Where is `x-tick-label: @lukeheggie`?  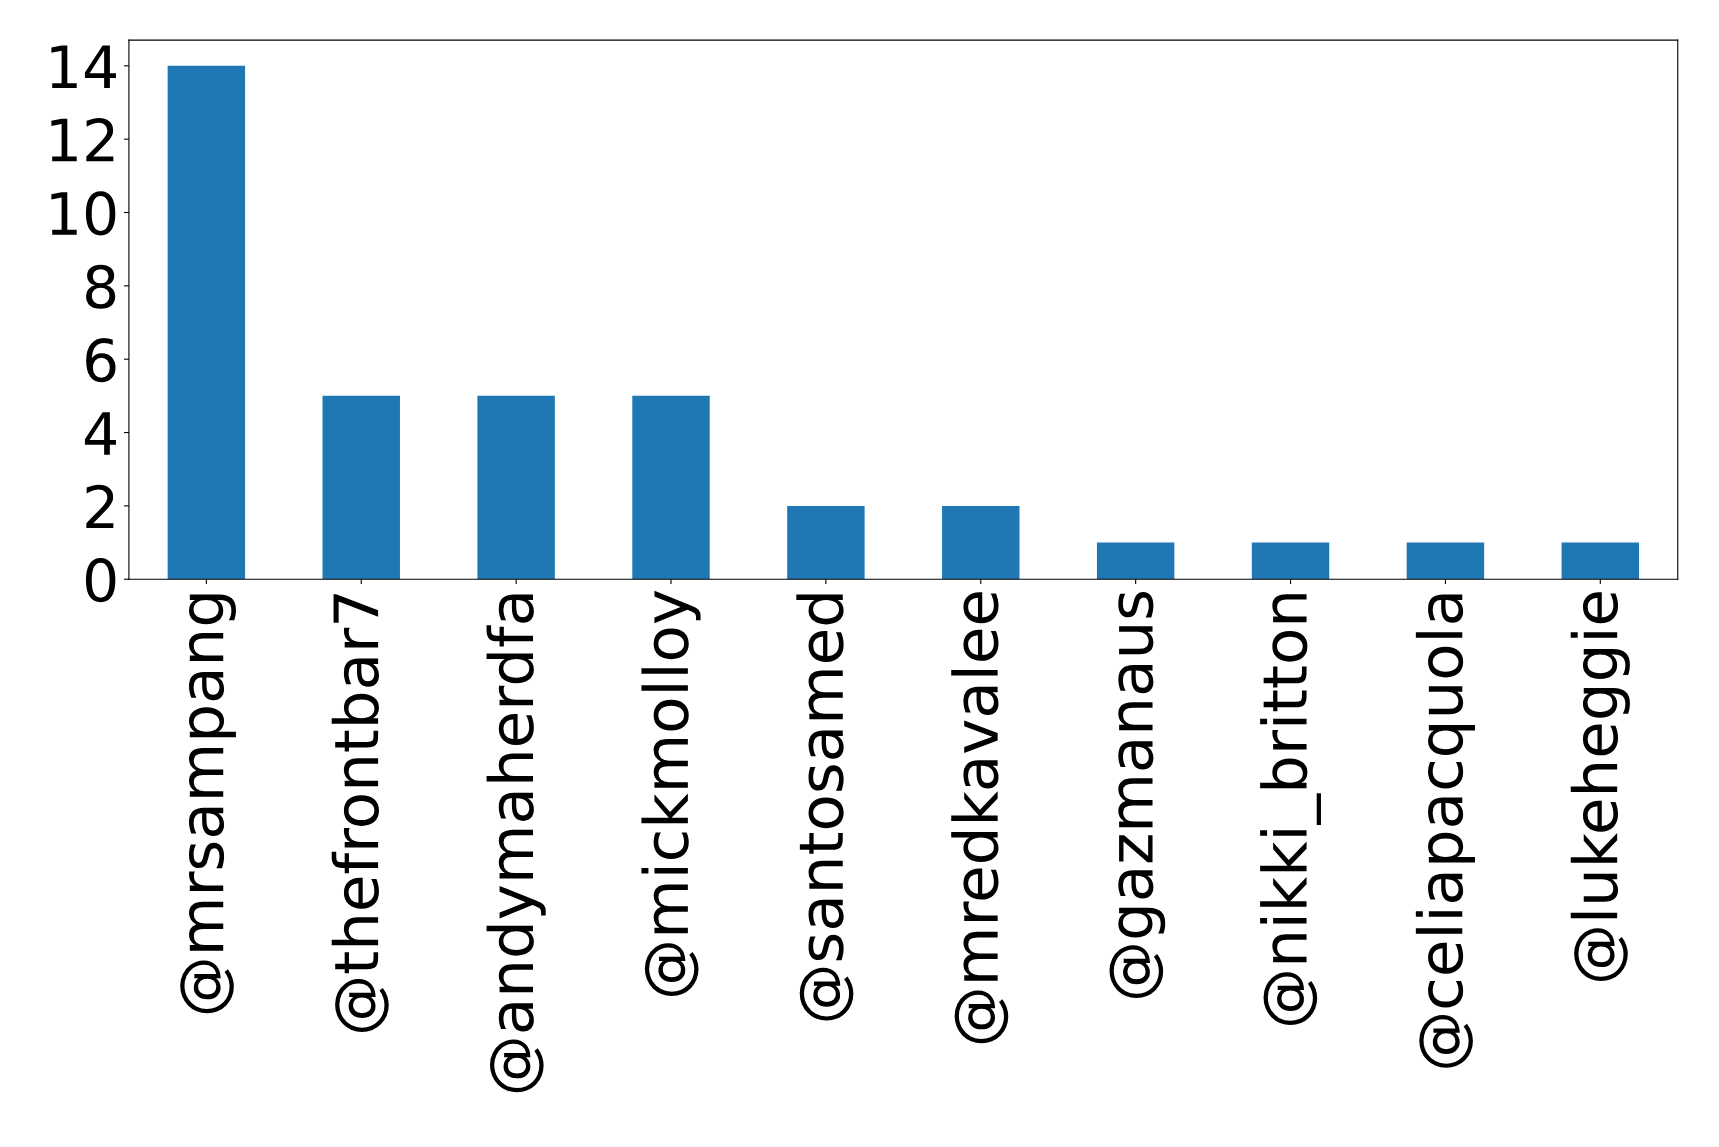 x-tick-label: @lukeheggie is located at coordinates (1600, 787).